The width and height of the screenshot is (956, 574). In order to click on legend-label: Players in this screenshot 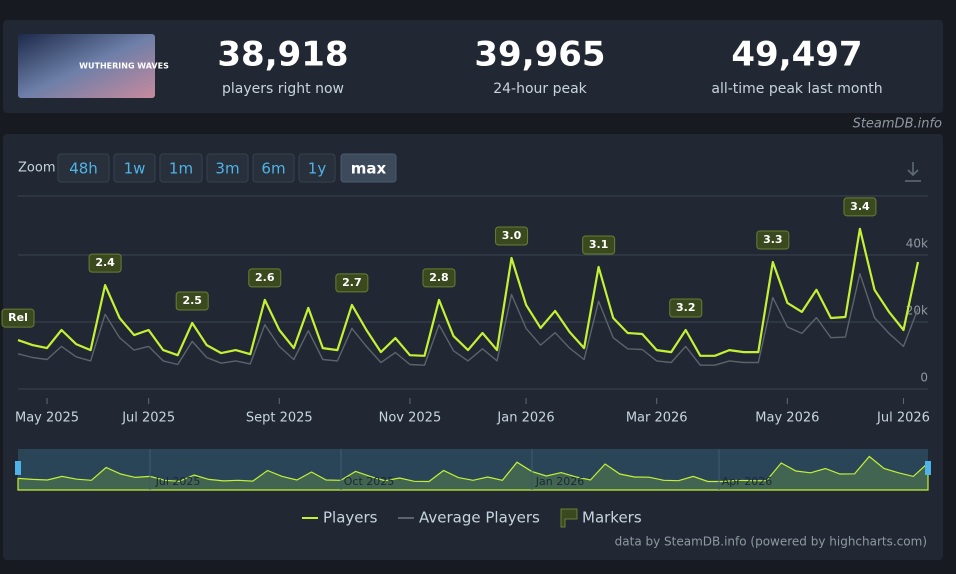, I will do `click(350, 518)`.